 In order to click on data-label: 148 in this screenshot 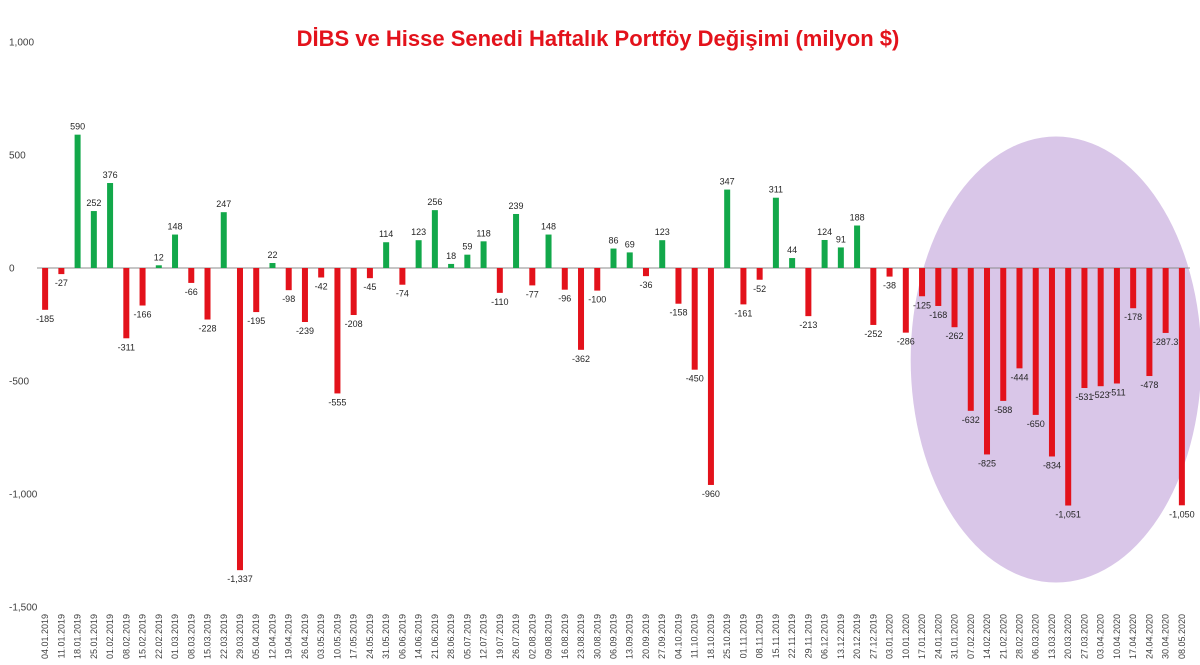, I will do `click(175, 227)`.